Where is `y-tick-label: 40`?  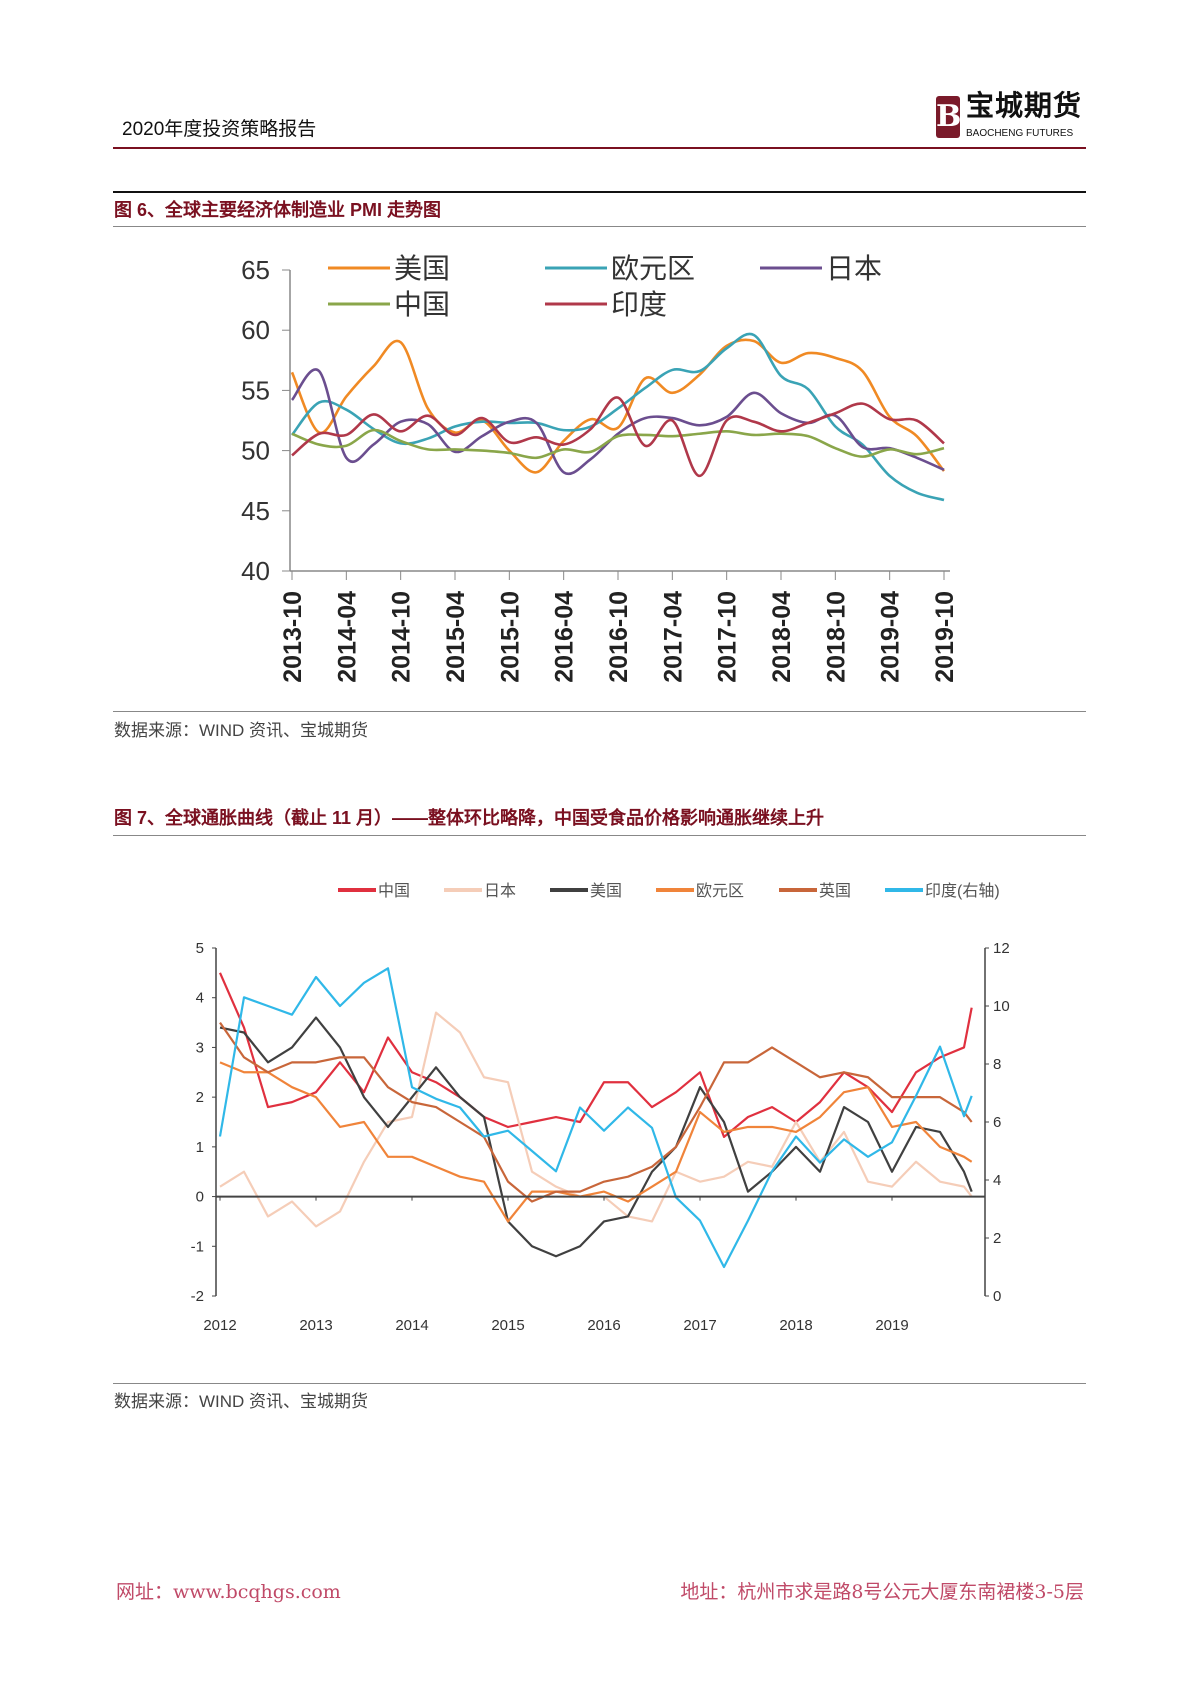 y-tick-label: 40 is located at coordinates (255, 571).